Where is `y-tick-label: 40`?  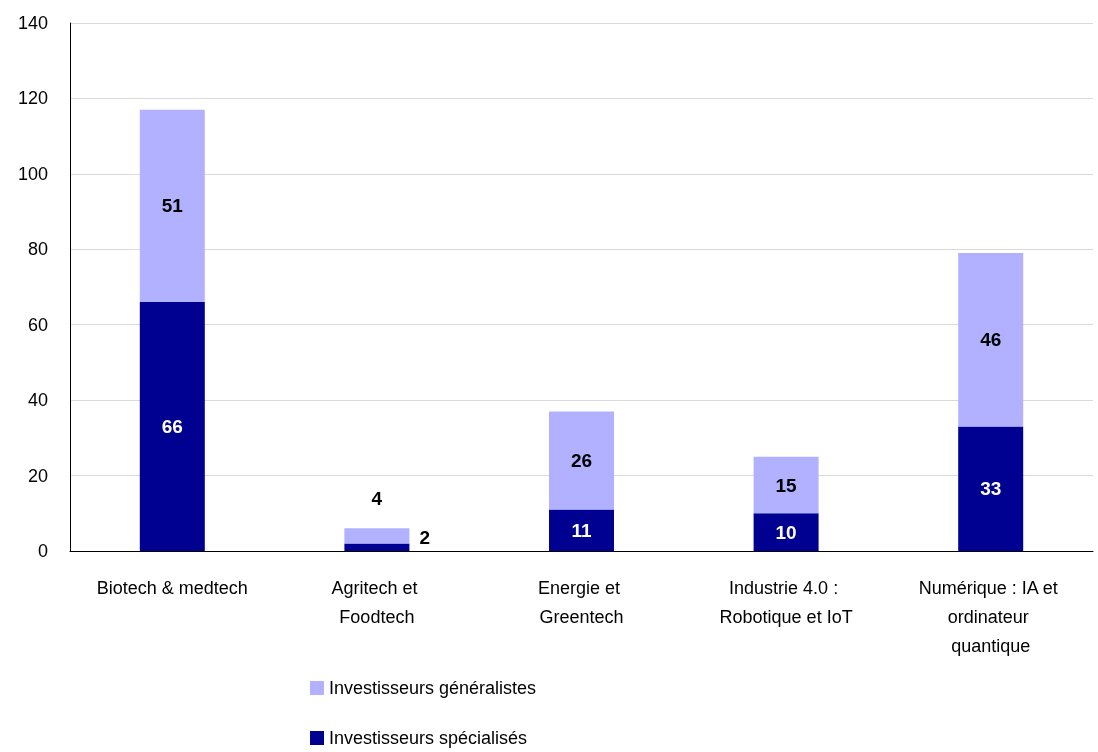 y-tick-label: 40 is located at coordinates (37, 400).